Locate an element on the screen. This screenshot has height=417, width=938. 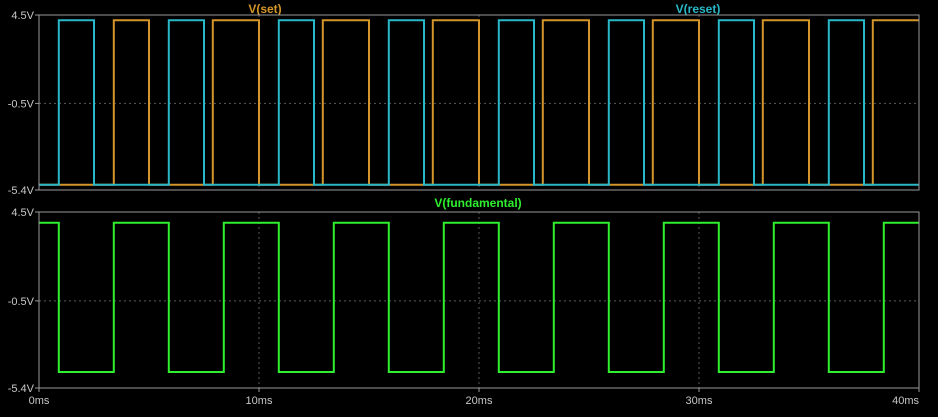
trace-label: V(fundamental) is located at coordinates (477, 203).